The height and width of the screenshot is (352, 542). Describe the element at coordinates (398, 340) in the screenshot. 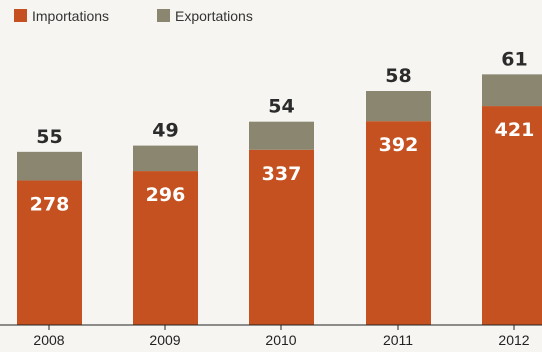

I see `x-tick-label-2011: 2011` at that location.